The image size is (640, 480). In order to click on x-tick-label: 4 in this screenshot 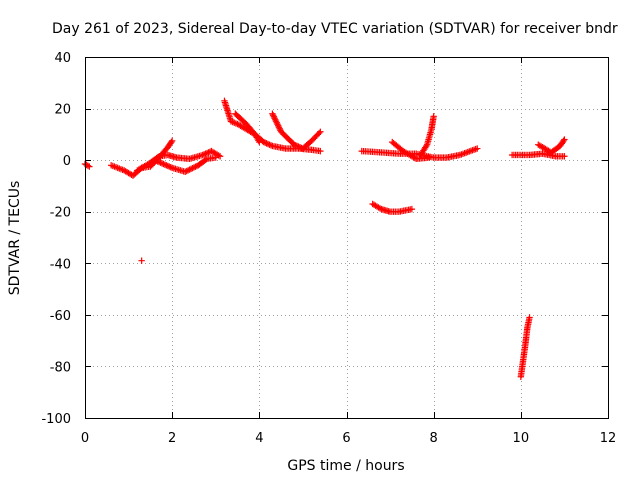, I will do `click(259, 438)`.